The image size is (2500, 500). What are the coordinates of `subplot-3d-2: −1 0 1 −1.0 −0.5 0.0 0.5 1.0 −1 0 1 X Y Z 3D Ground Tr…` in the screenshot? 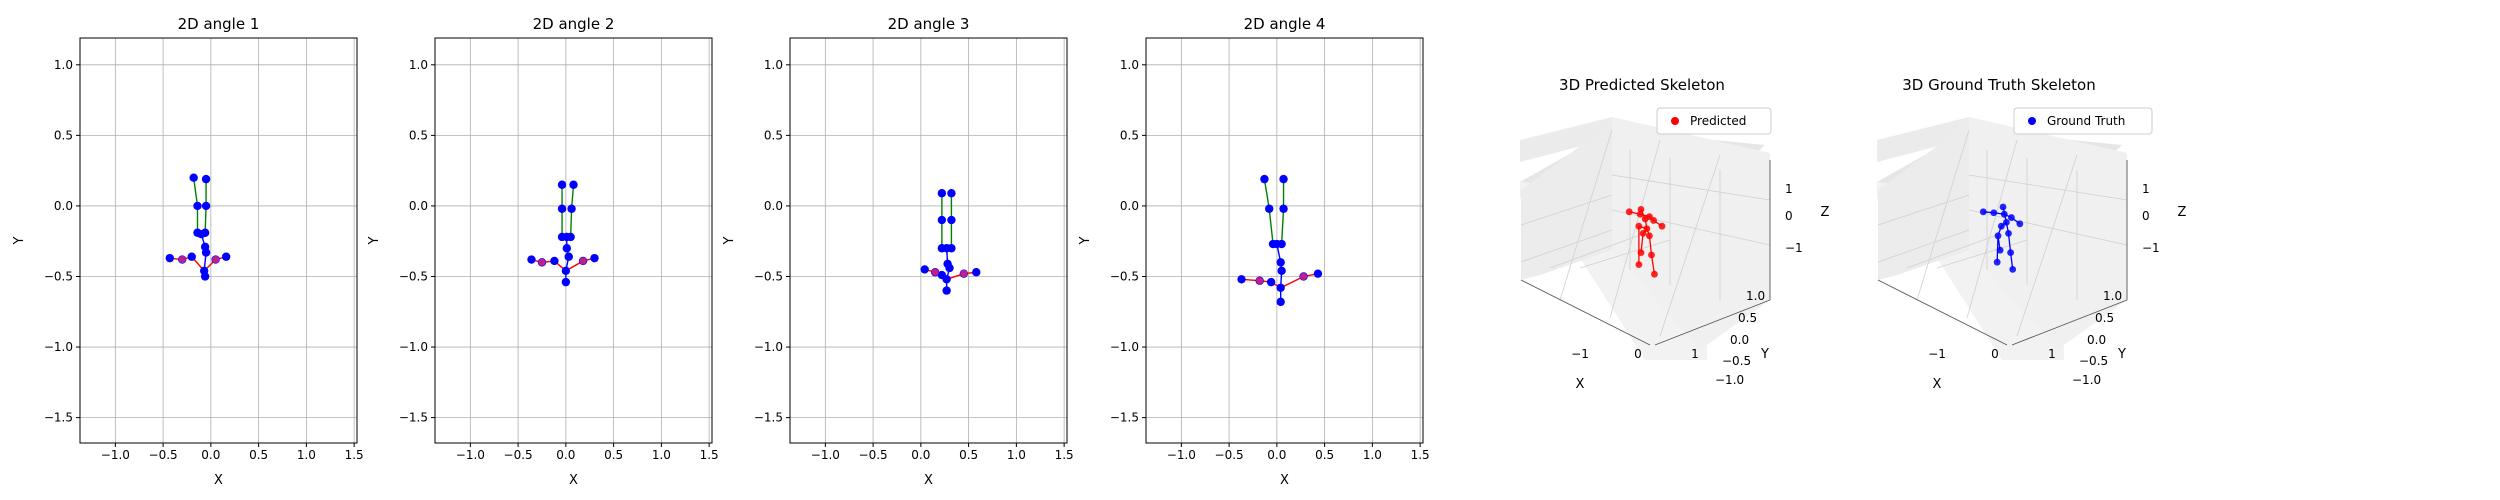 It's located at (2032, 234).